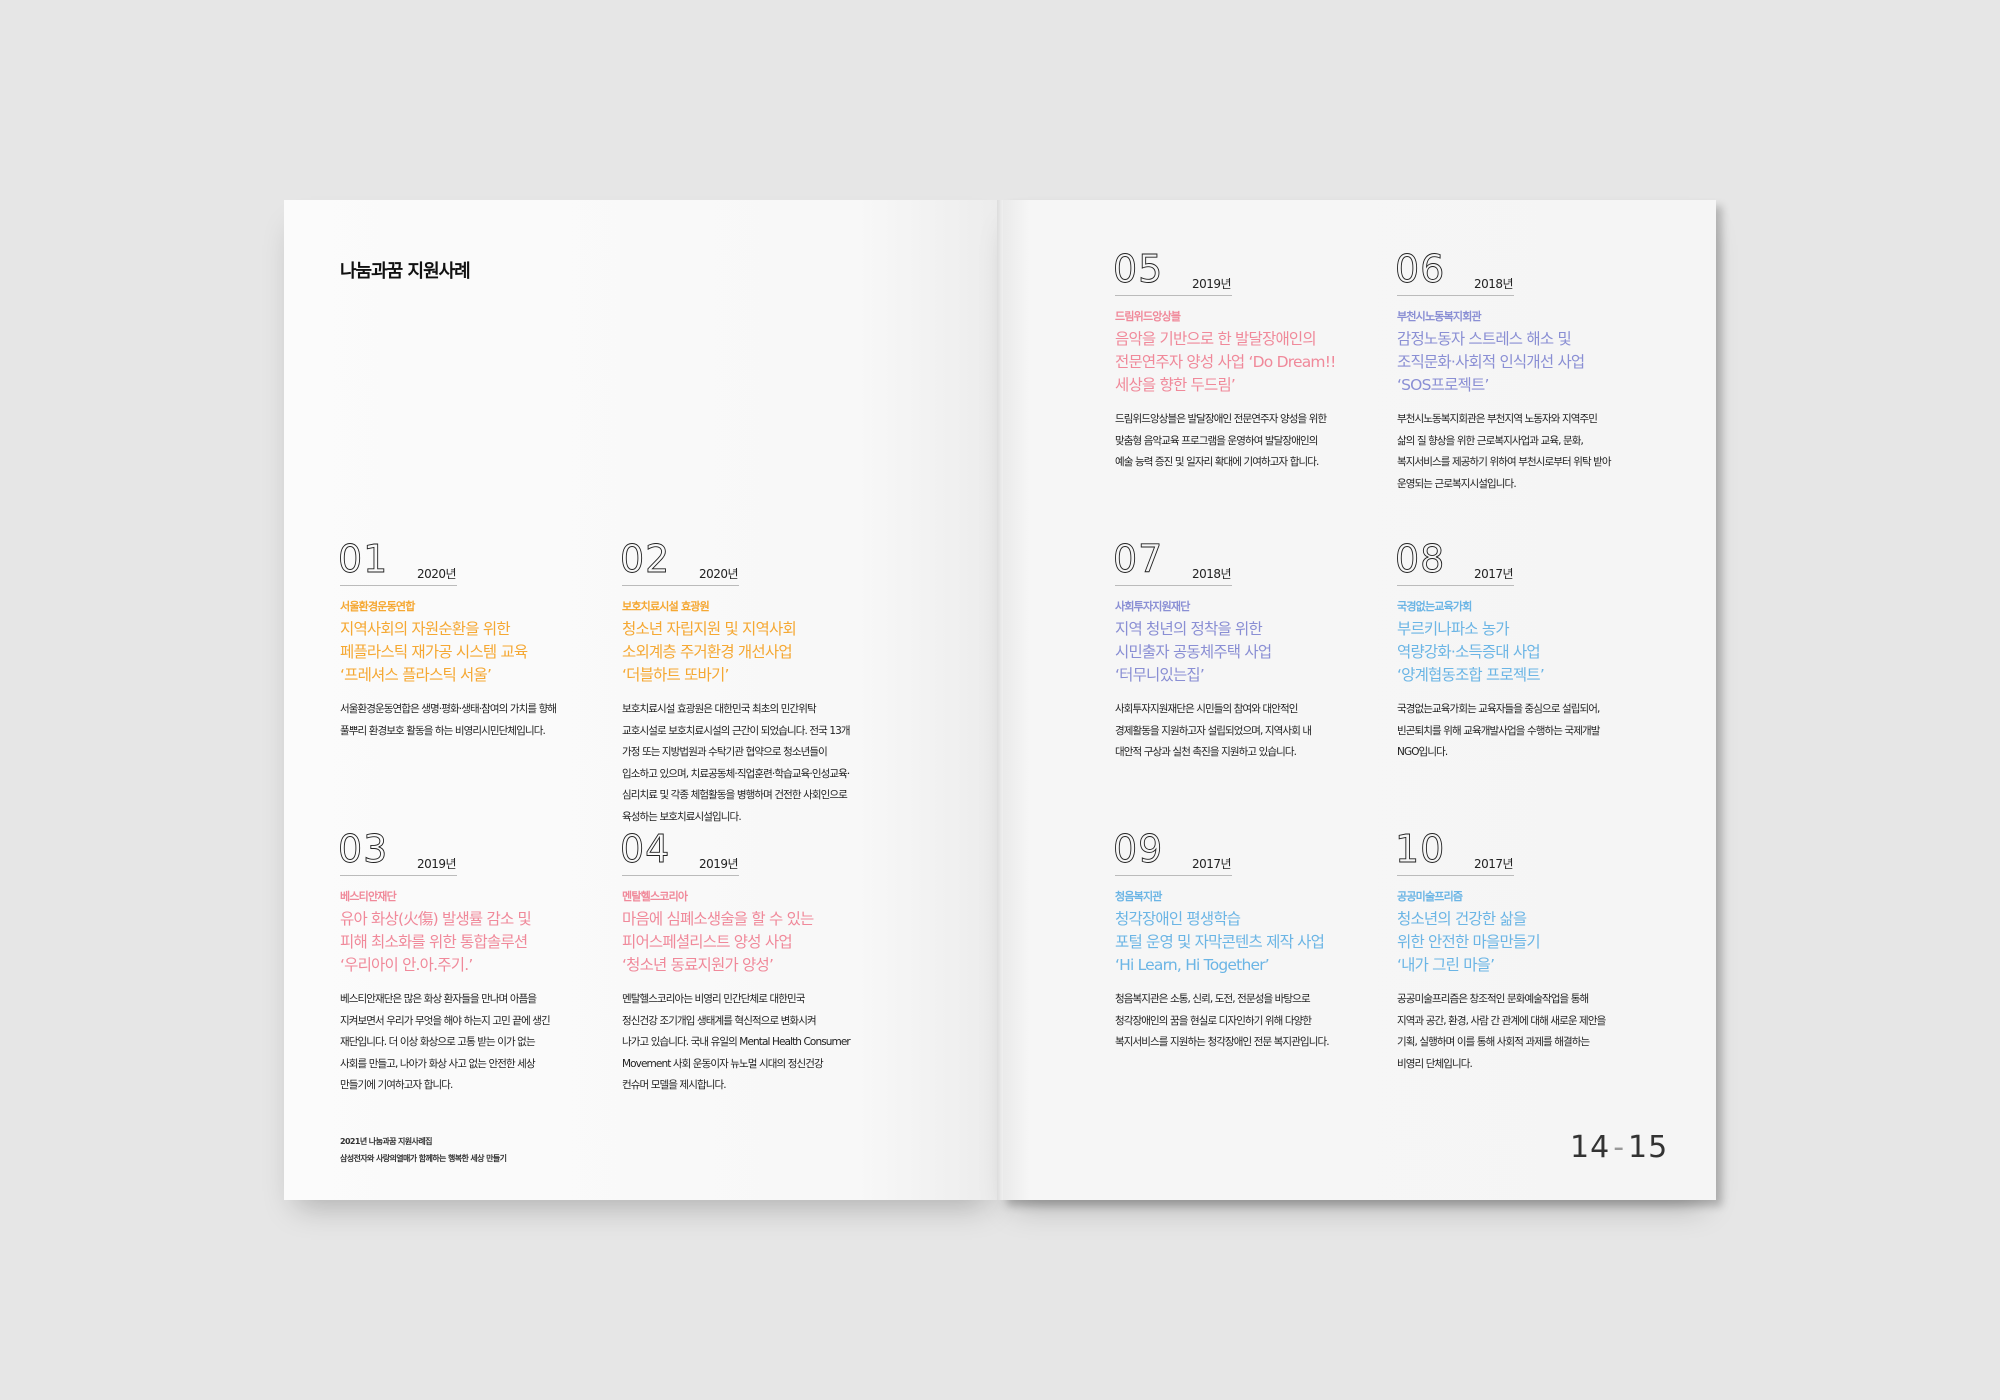 The height and width of the screenshot is (1400, 2000). Describe the element at coordinates (434, 652) in the screenshot. I see `case-title-line: 페플라스틱 재가공 시스템 교육` at that location.